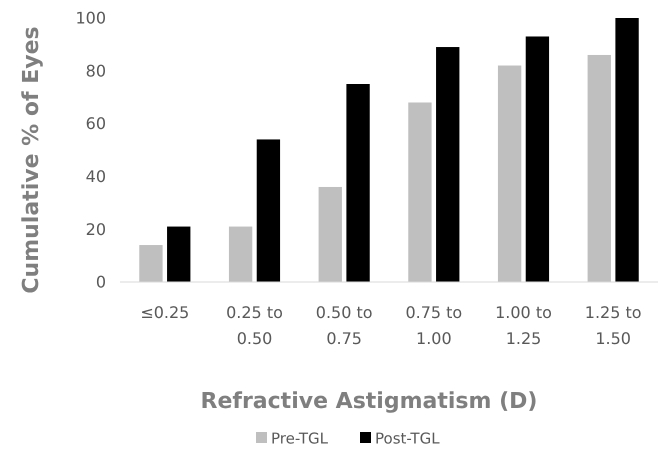 This screenshot has width=668, height=458. What do you see at coordinates (31, 160) in the screenshot?
I see `y-axis-title: Cumulative % of Eyes` at bounding box center [31, 160].